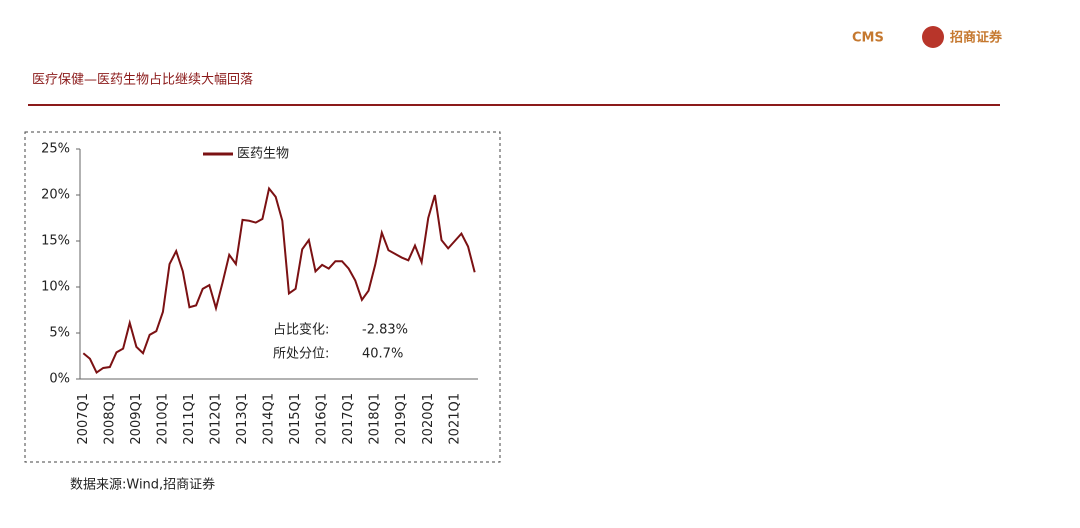 This screenshot has width=1080, height=528. Describe the element at coordinates (322, 419) in the screenshot. I see `x-tick-label: 2016Q1` at that location.